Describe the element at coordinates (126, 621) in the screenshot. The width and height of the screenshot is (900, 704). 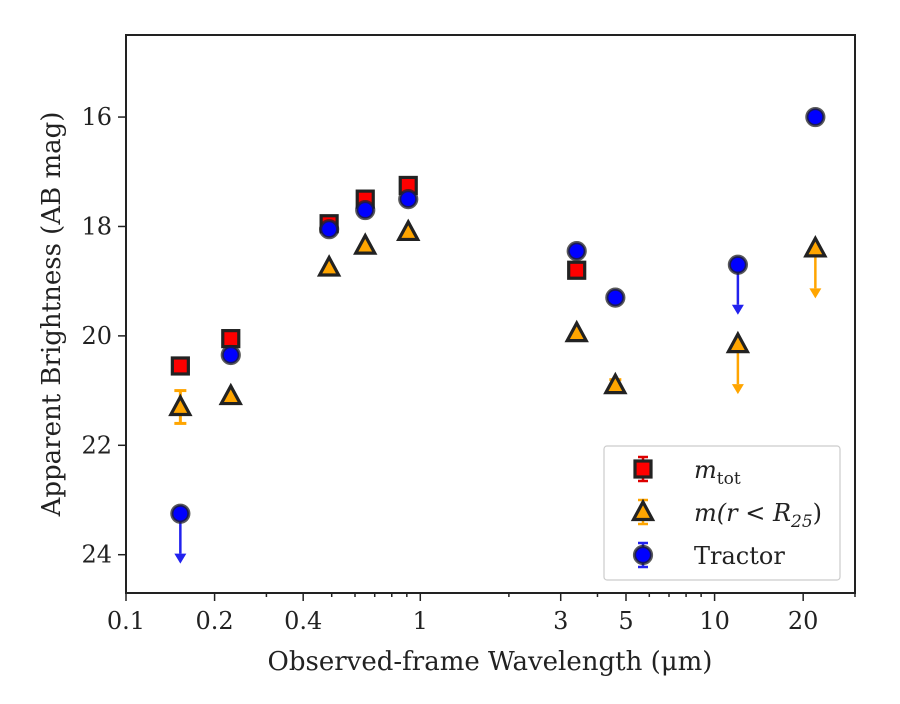
I see `x-tick-label: 0.1` at that location.